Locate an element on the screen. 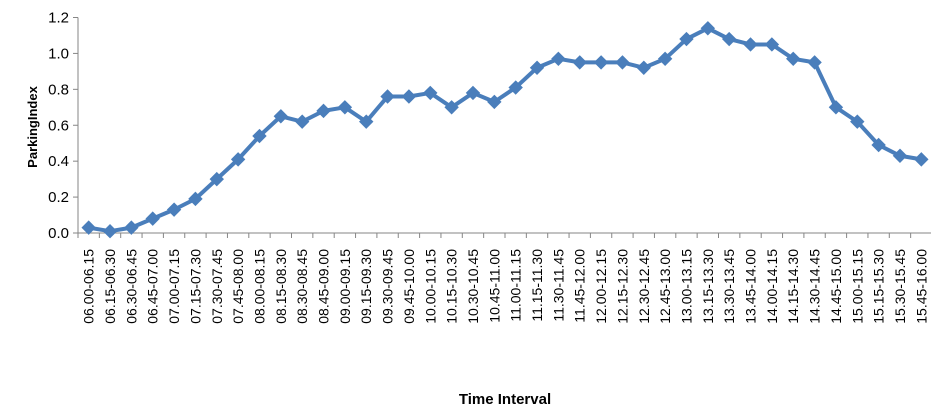  x-tick-label: 10.00-10.15 is located at coordinates (430, 286).